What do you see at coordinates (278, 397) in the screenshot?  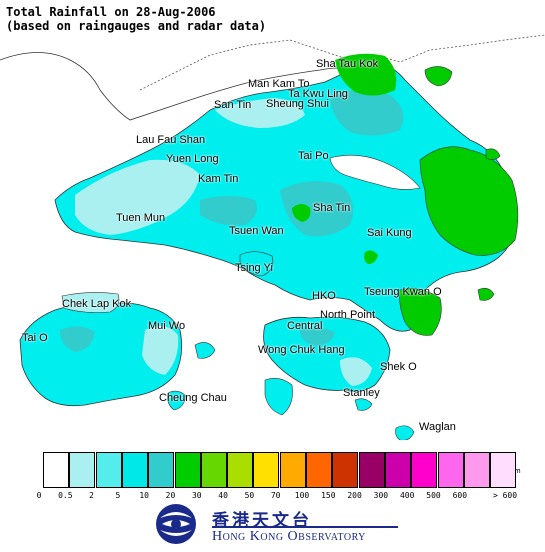 I see `lamma-island` at bounding box center [278, 397].